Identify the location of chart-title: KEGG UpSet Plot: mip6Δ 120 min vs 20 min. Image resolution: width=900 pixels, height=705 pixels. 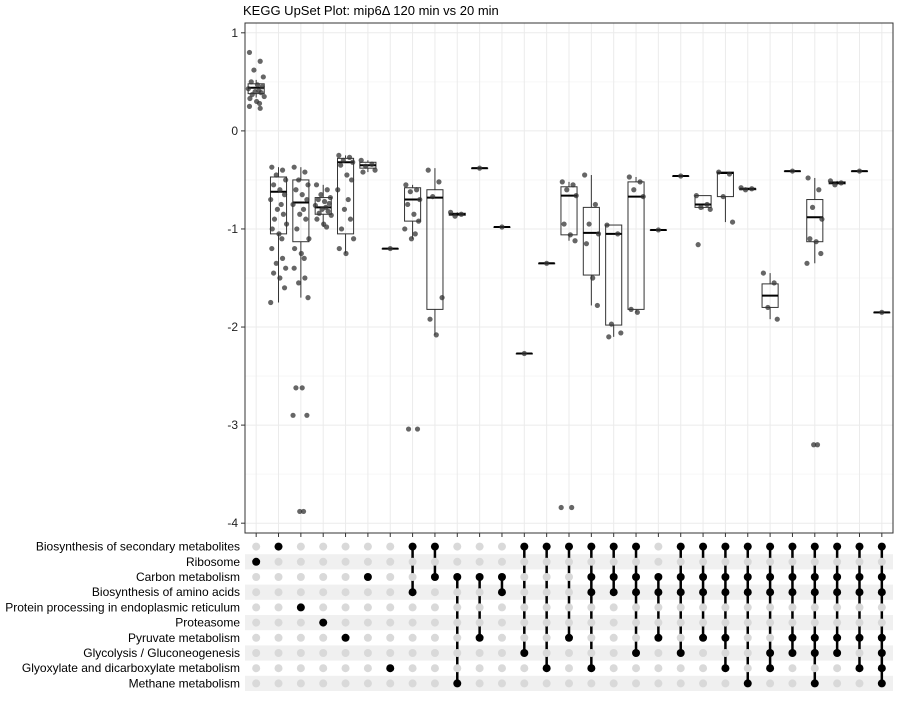
(371, 10).